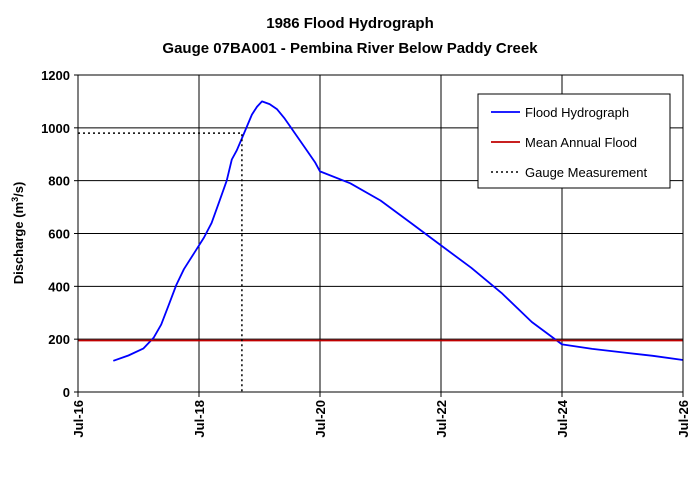 This screenshot has width=700, height=479. Describe the element at coordinates (577, 112) in the screenshot. I see `legend-label-hydrograph: Flood Hydrograph` at that location.